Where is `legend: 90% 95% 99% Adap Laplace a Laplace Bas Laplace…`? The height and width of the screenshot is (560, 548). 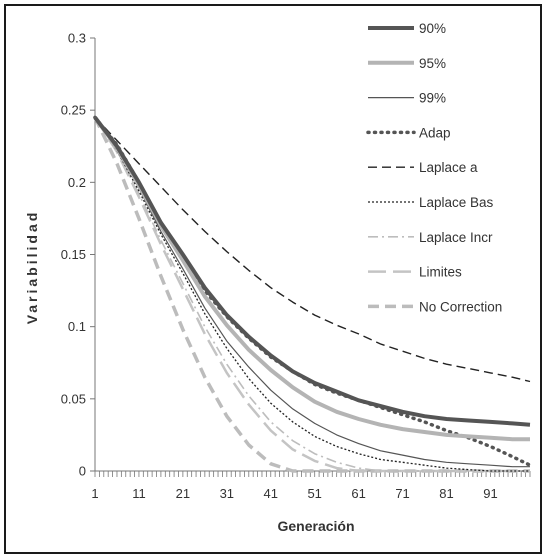 legend: 90% 95% 99% Adap Laplace a Laplace Bas Laplace… is located at coordinates (434, 167).